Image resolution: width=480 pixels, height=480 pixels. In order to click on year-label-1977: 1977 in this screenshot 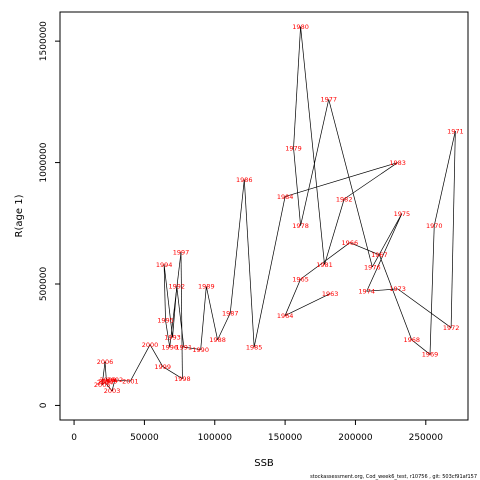, I will do `click(328, 100)`.